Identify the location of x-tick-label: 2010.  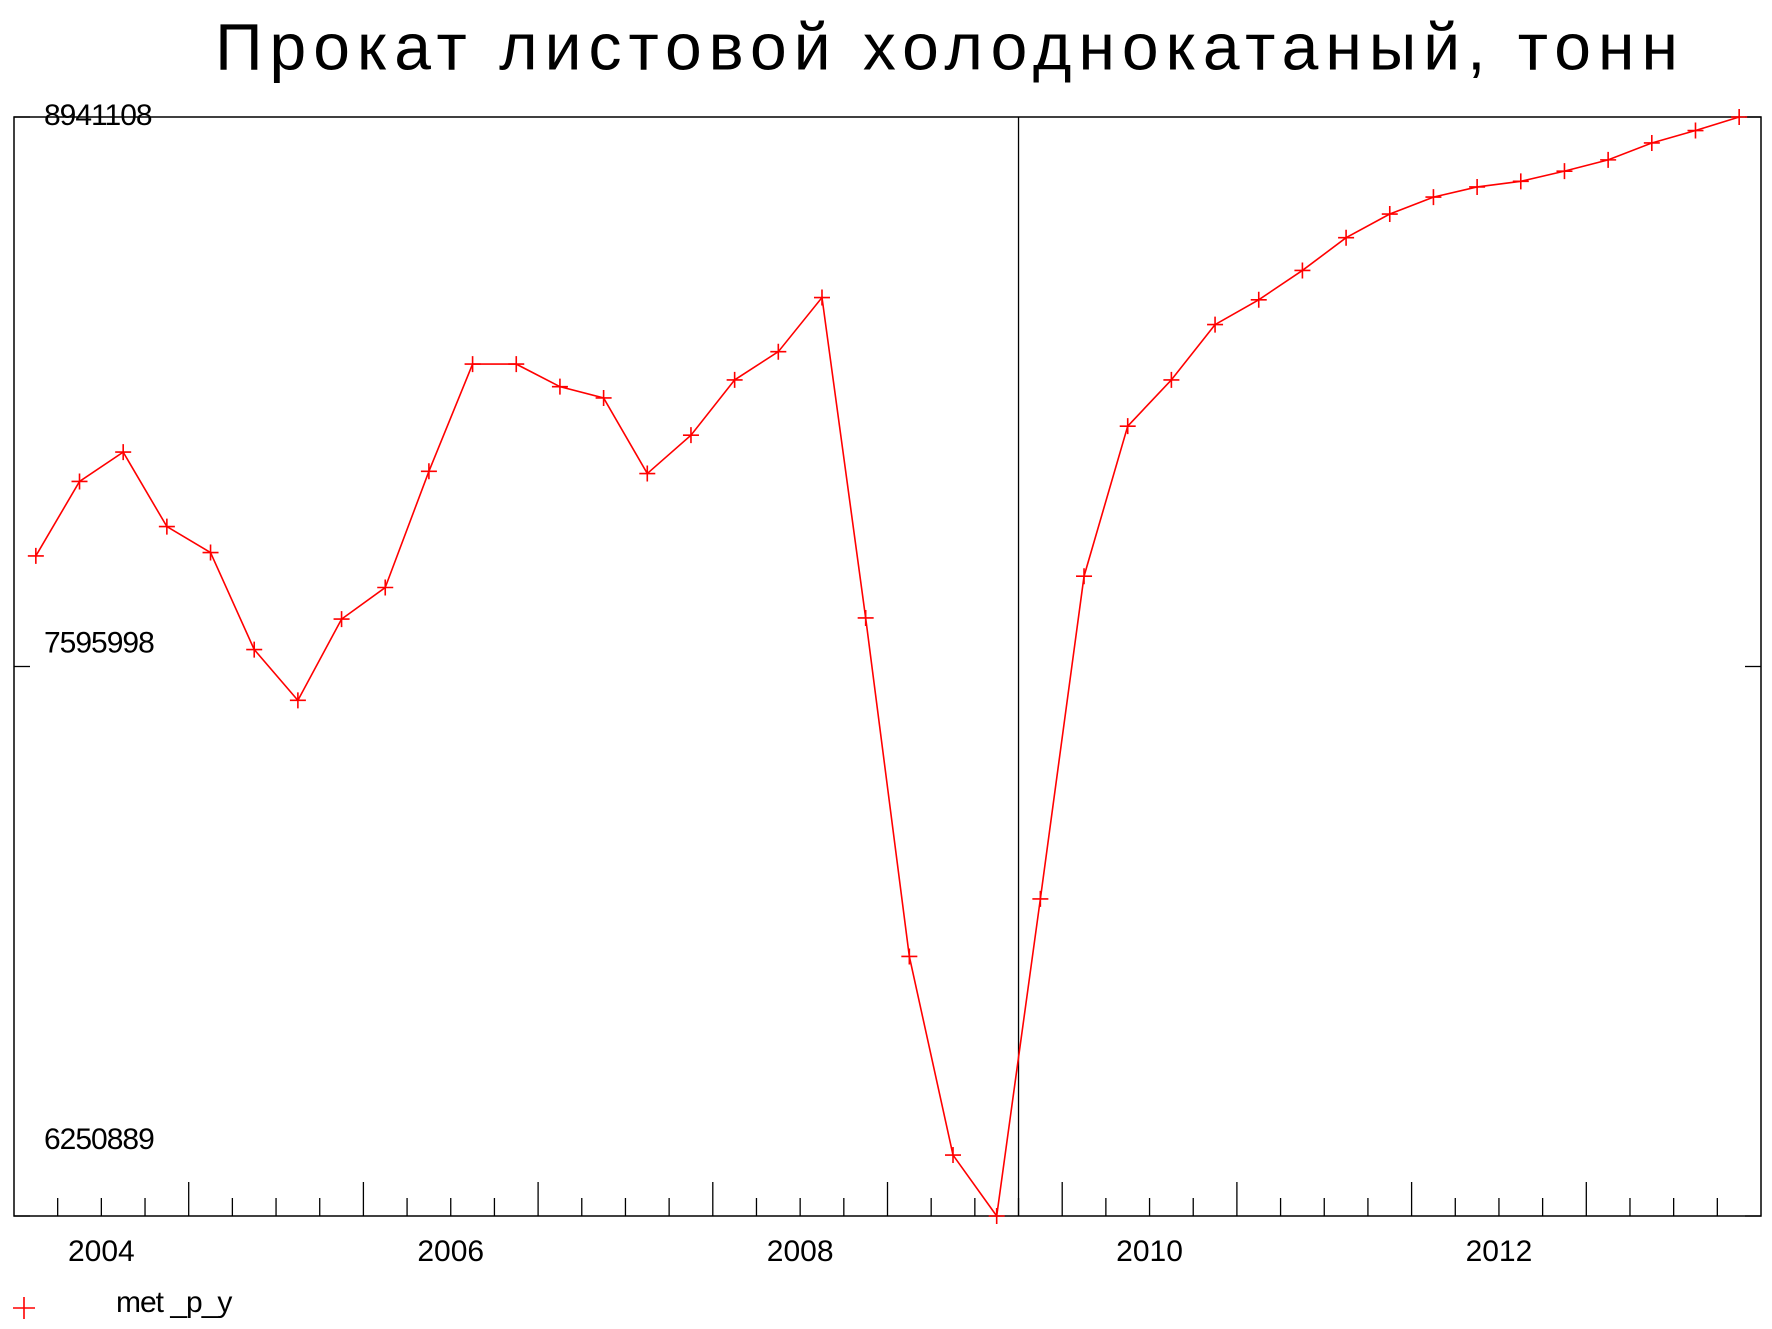
(1149, 1251).